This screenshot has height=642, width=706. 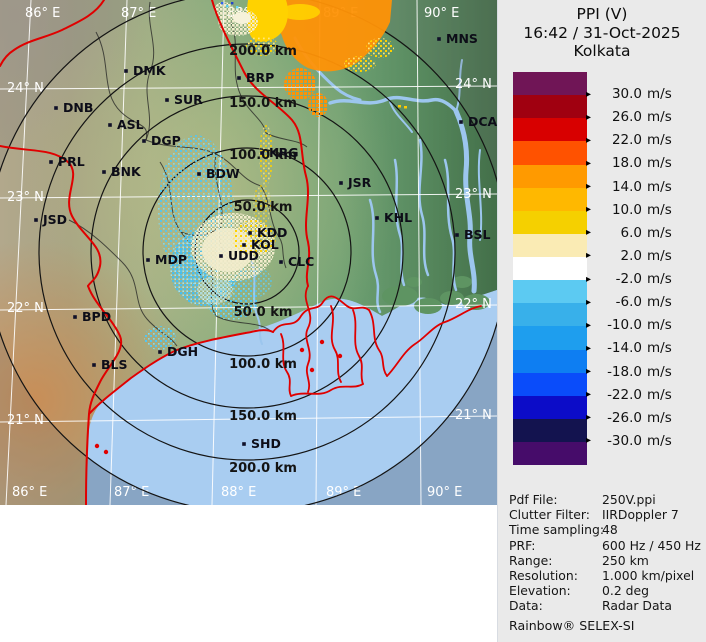 I want to click on tick-value: 18.0, so click(x=626, y=163).